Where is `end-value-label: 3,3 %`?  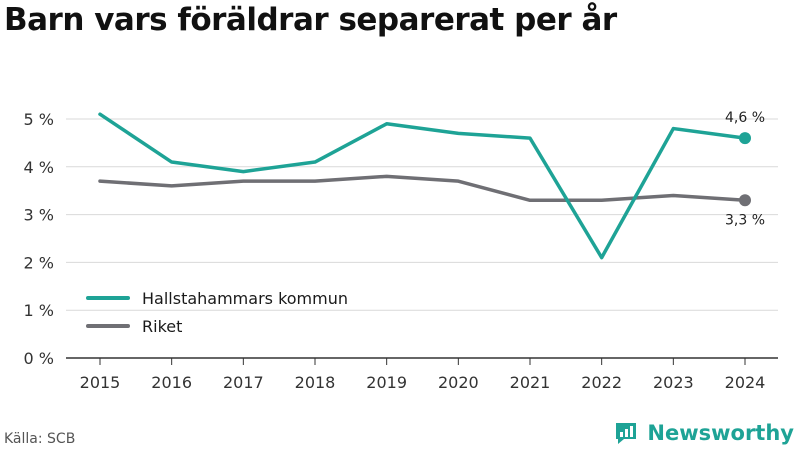 end-value-label: 3,3 % is located at coordinates (745, 220).